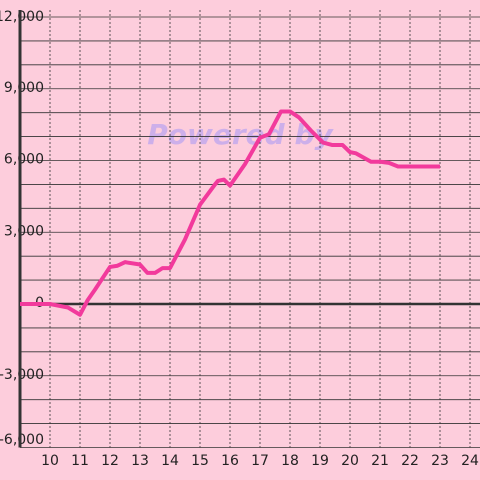 The width and height of the screenshot is (480, 480). I want to click on x-tick-label: 18, so click(290, 461).